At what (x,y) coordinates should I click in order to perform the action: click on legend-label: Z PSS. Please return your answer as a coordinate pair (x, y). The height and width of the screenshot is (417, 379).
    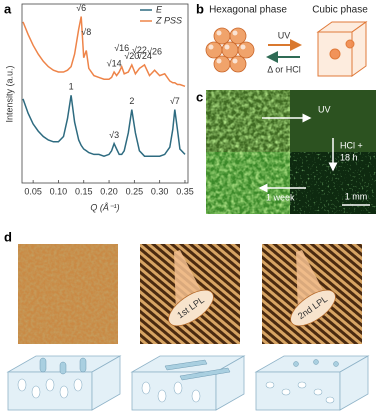
    Looking at the image, I should click on (168, 20).